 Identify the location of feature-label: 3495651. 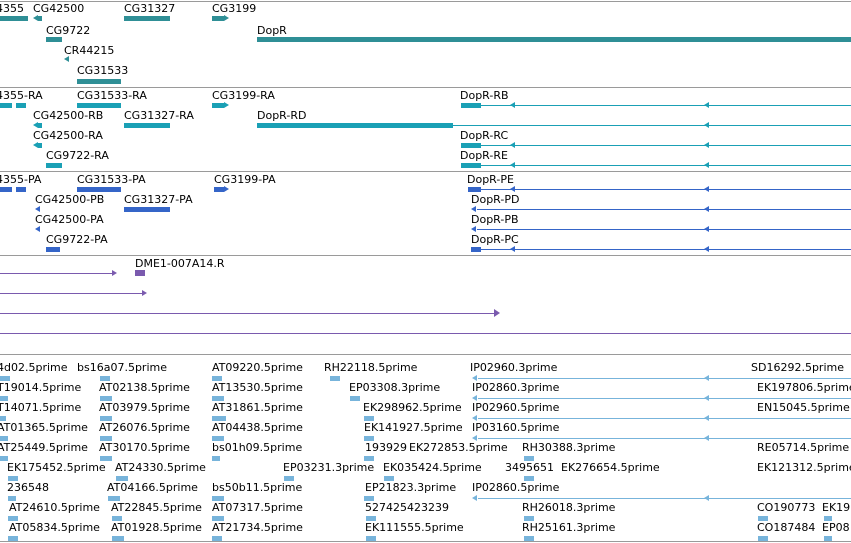
(529, 467).